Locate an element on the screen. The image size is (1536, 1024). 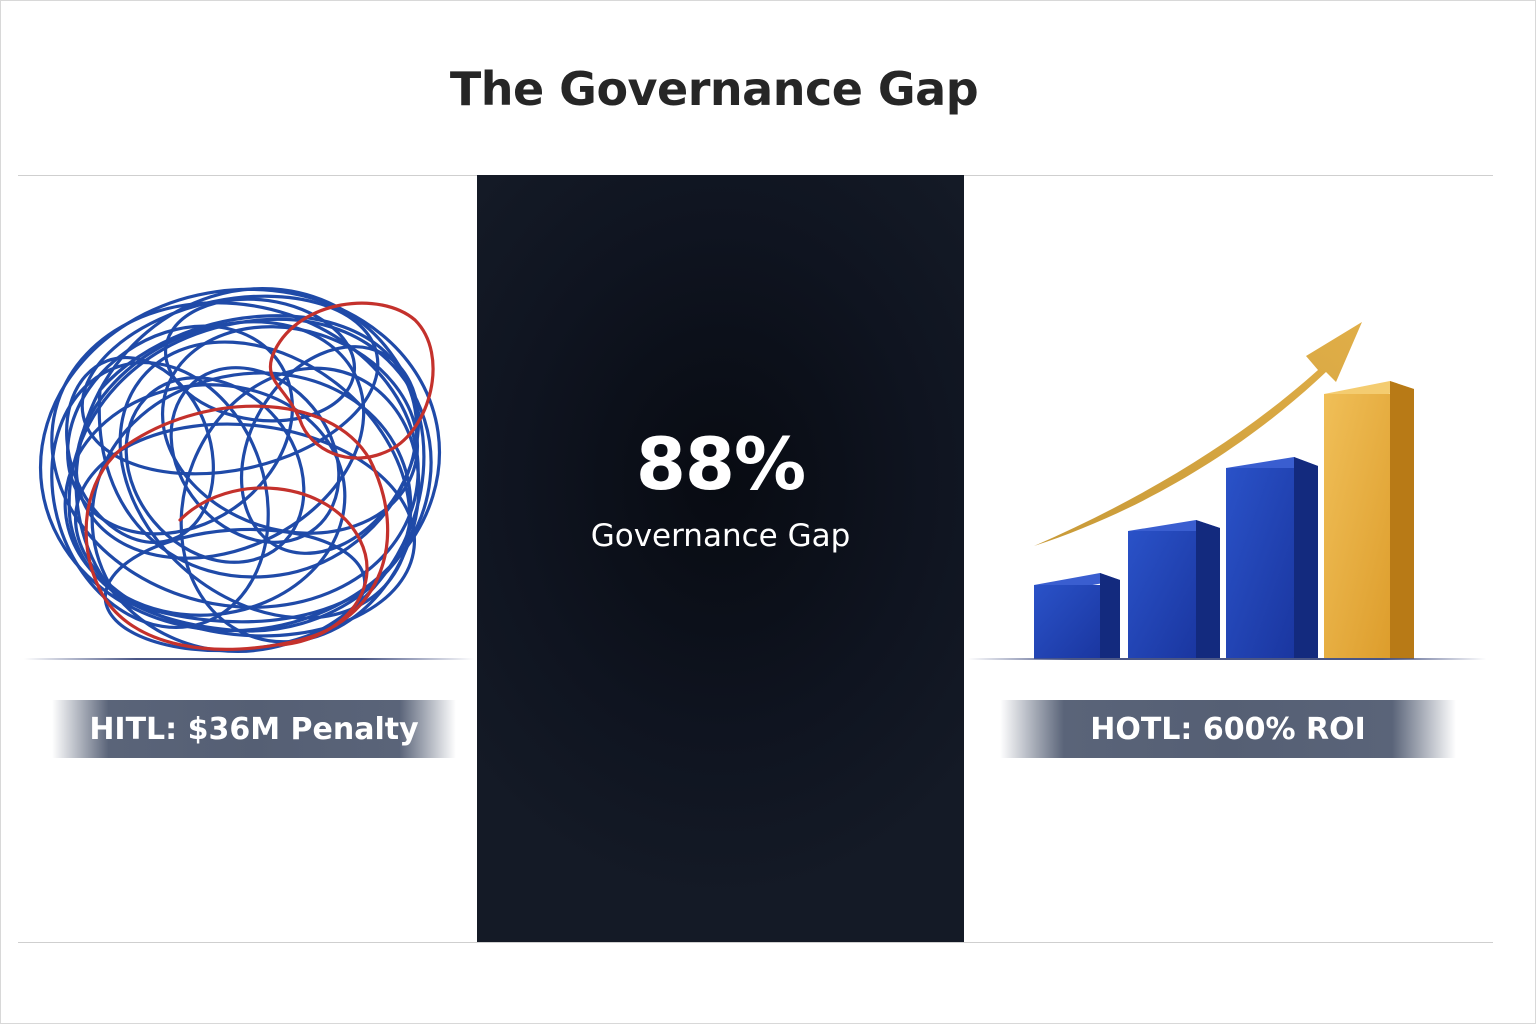
hitl-banner: HITL: $36M Penalty is located at coordinates (254, 729).